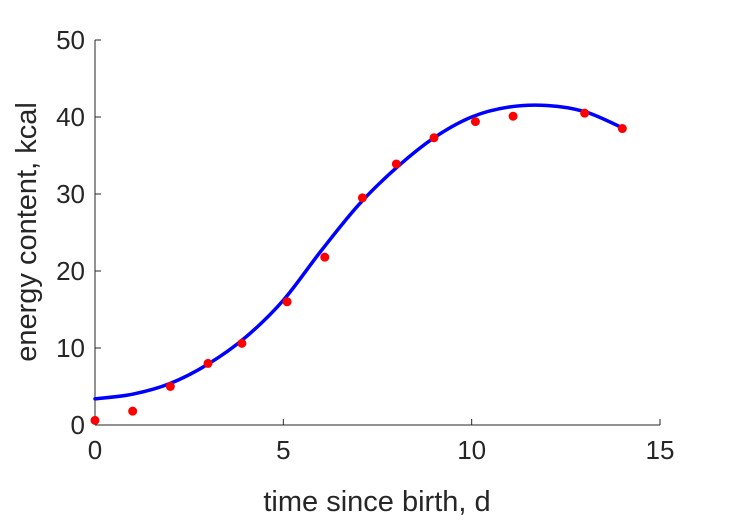 The image size is (729, 521). Describe the element at coordinates (471, 450) in the screenshot. I see `x-tick-label: 10` at that location.